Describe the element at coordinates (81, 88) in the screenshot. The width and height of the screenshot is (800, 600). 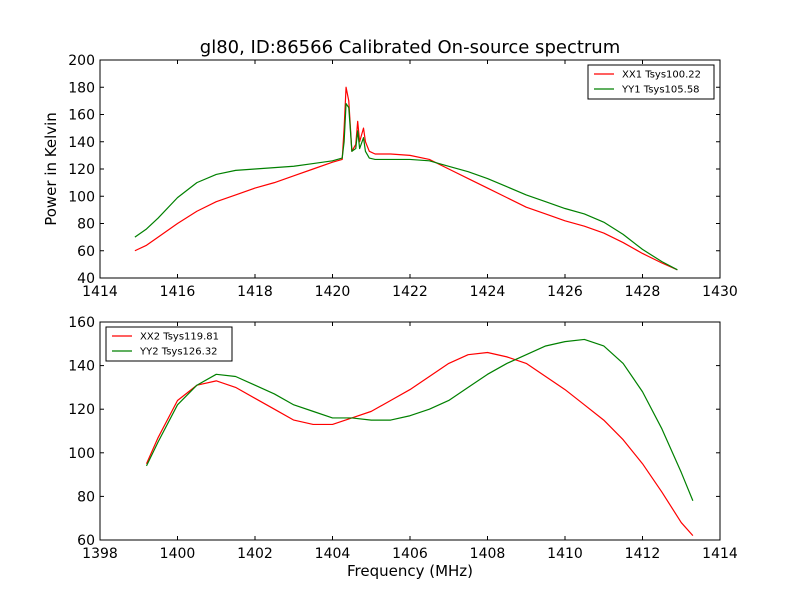
I see `y-tick-label: 180` at that location.